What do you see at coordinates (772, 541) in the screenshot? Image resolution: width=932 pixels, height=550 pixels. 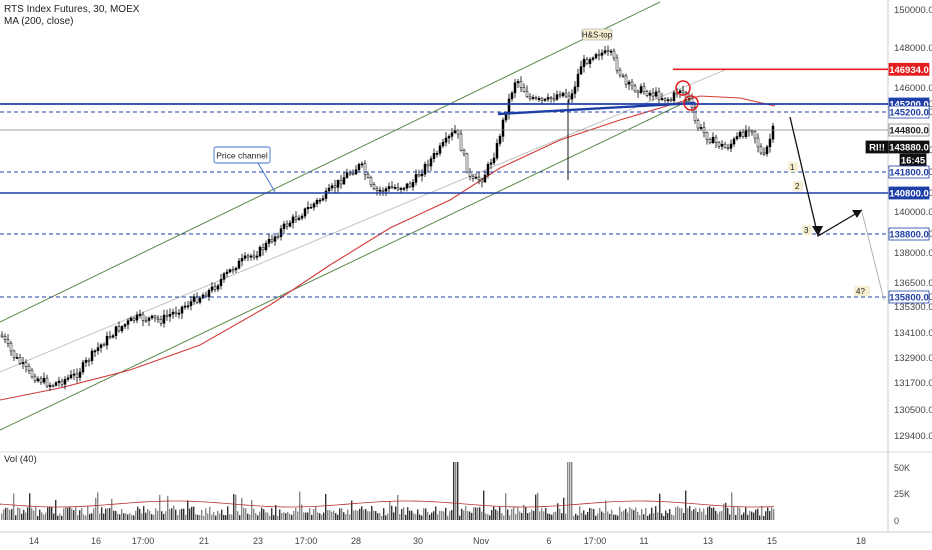 I see `time-tick-label: 15` at bounding box center [772, 541].